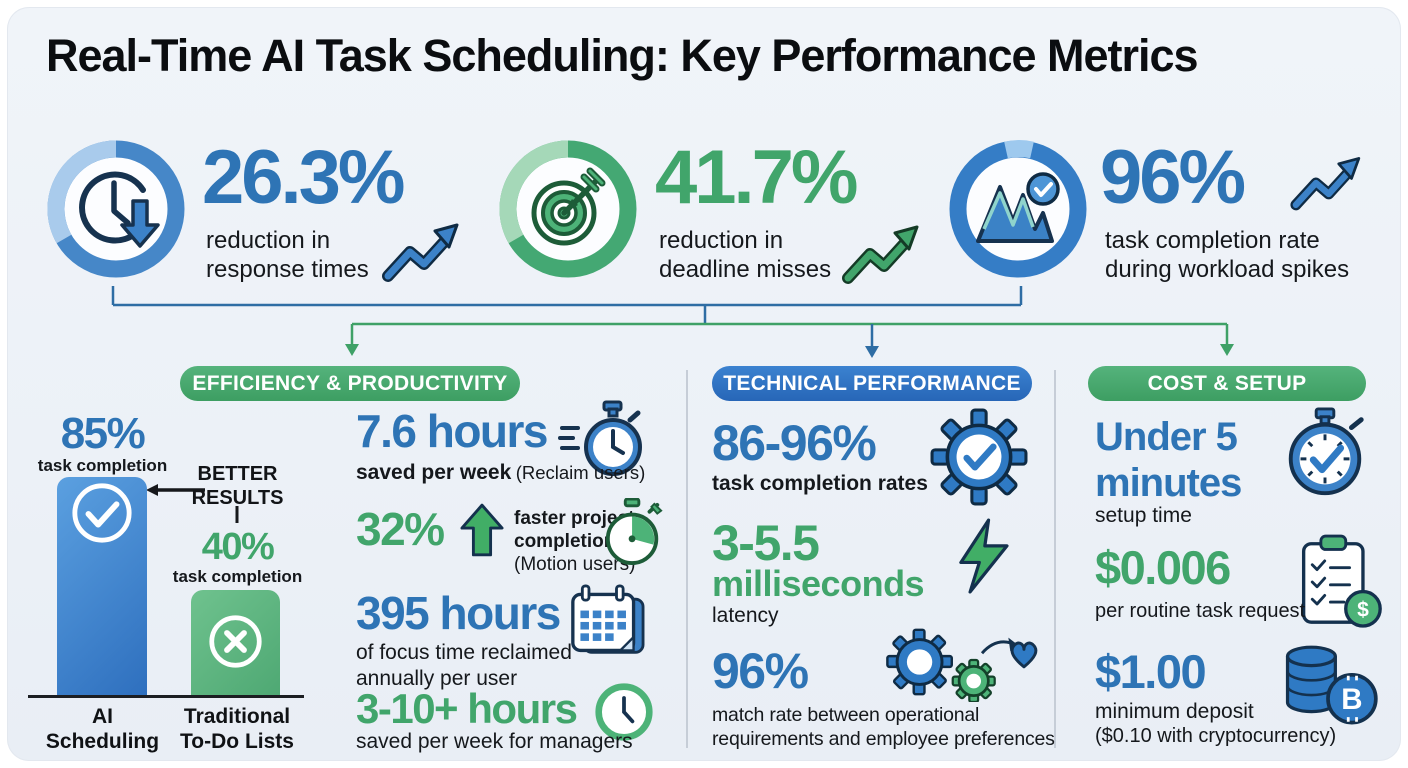 Image resolution: width=1408 pixels, height=768 pixels. Describe the element at coordinates (1151, 671) in the screenshot. I see `stat-value: $1.00` at that location.